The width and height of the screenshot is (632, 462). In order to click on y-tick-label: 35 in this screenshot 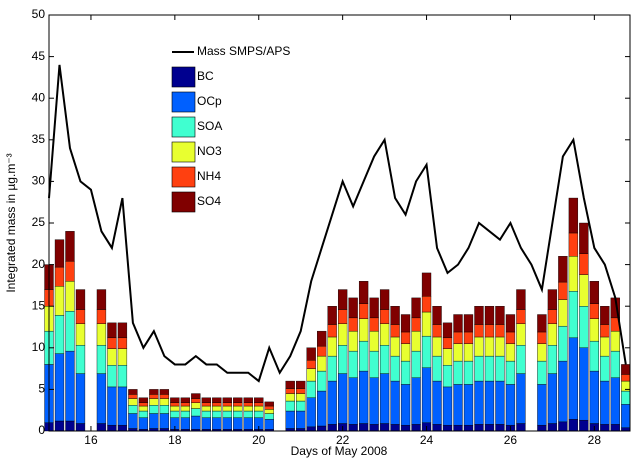, I will do `click(39, 139)`.